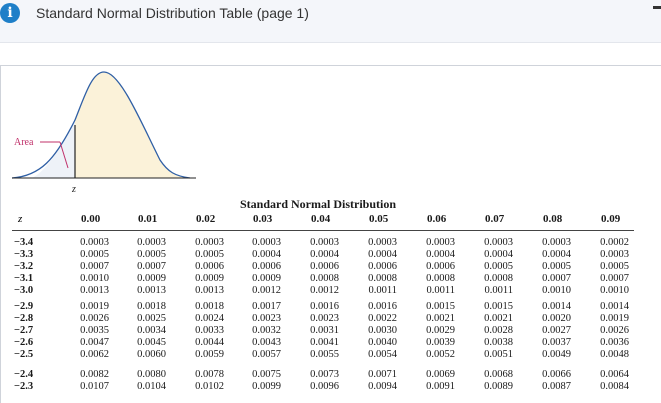 This screenshot has width=661, height=403. What do you see at coordinates (437, 219) in the screenshot?
I see `column-header: 0.06` at bounding box center [437, 219].